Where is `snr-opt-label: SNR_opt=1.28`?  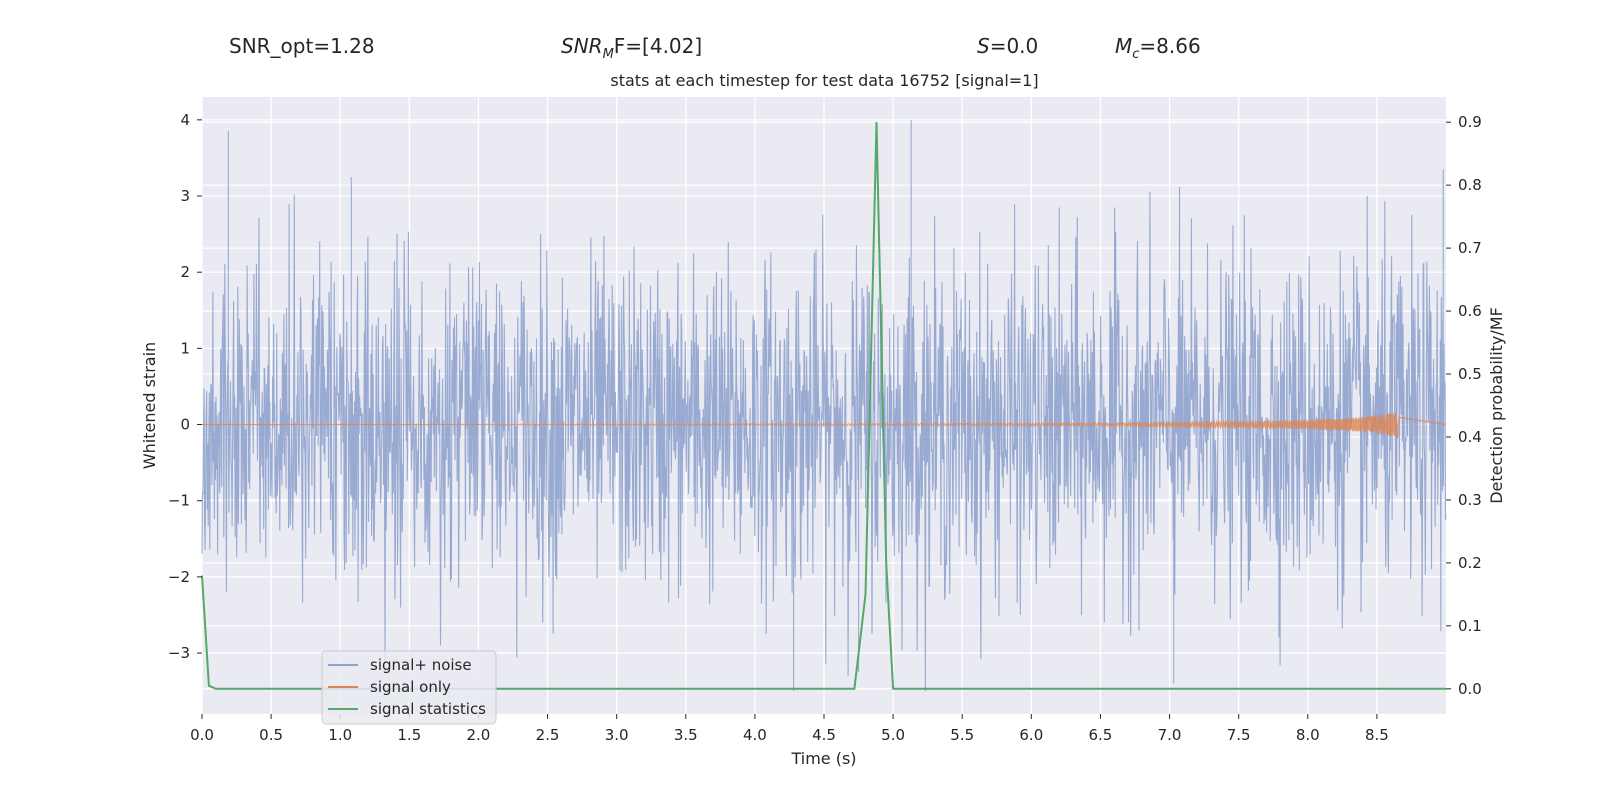 snr-opt-label: SNR_opt=1.28 is located at coordinates (302, 46).